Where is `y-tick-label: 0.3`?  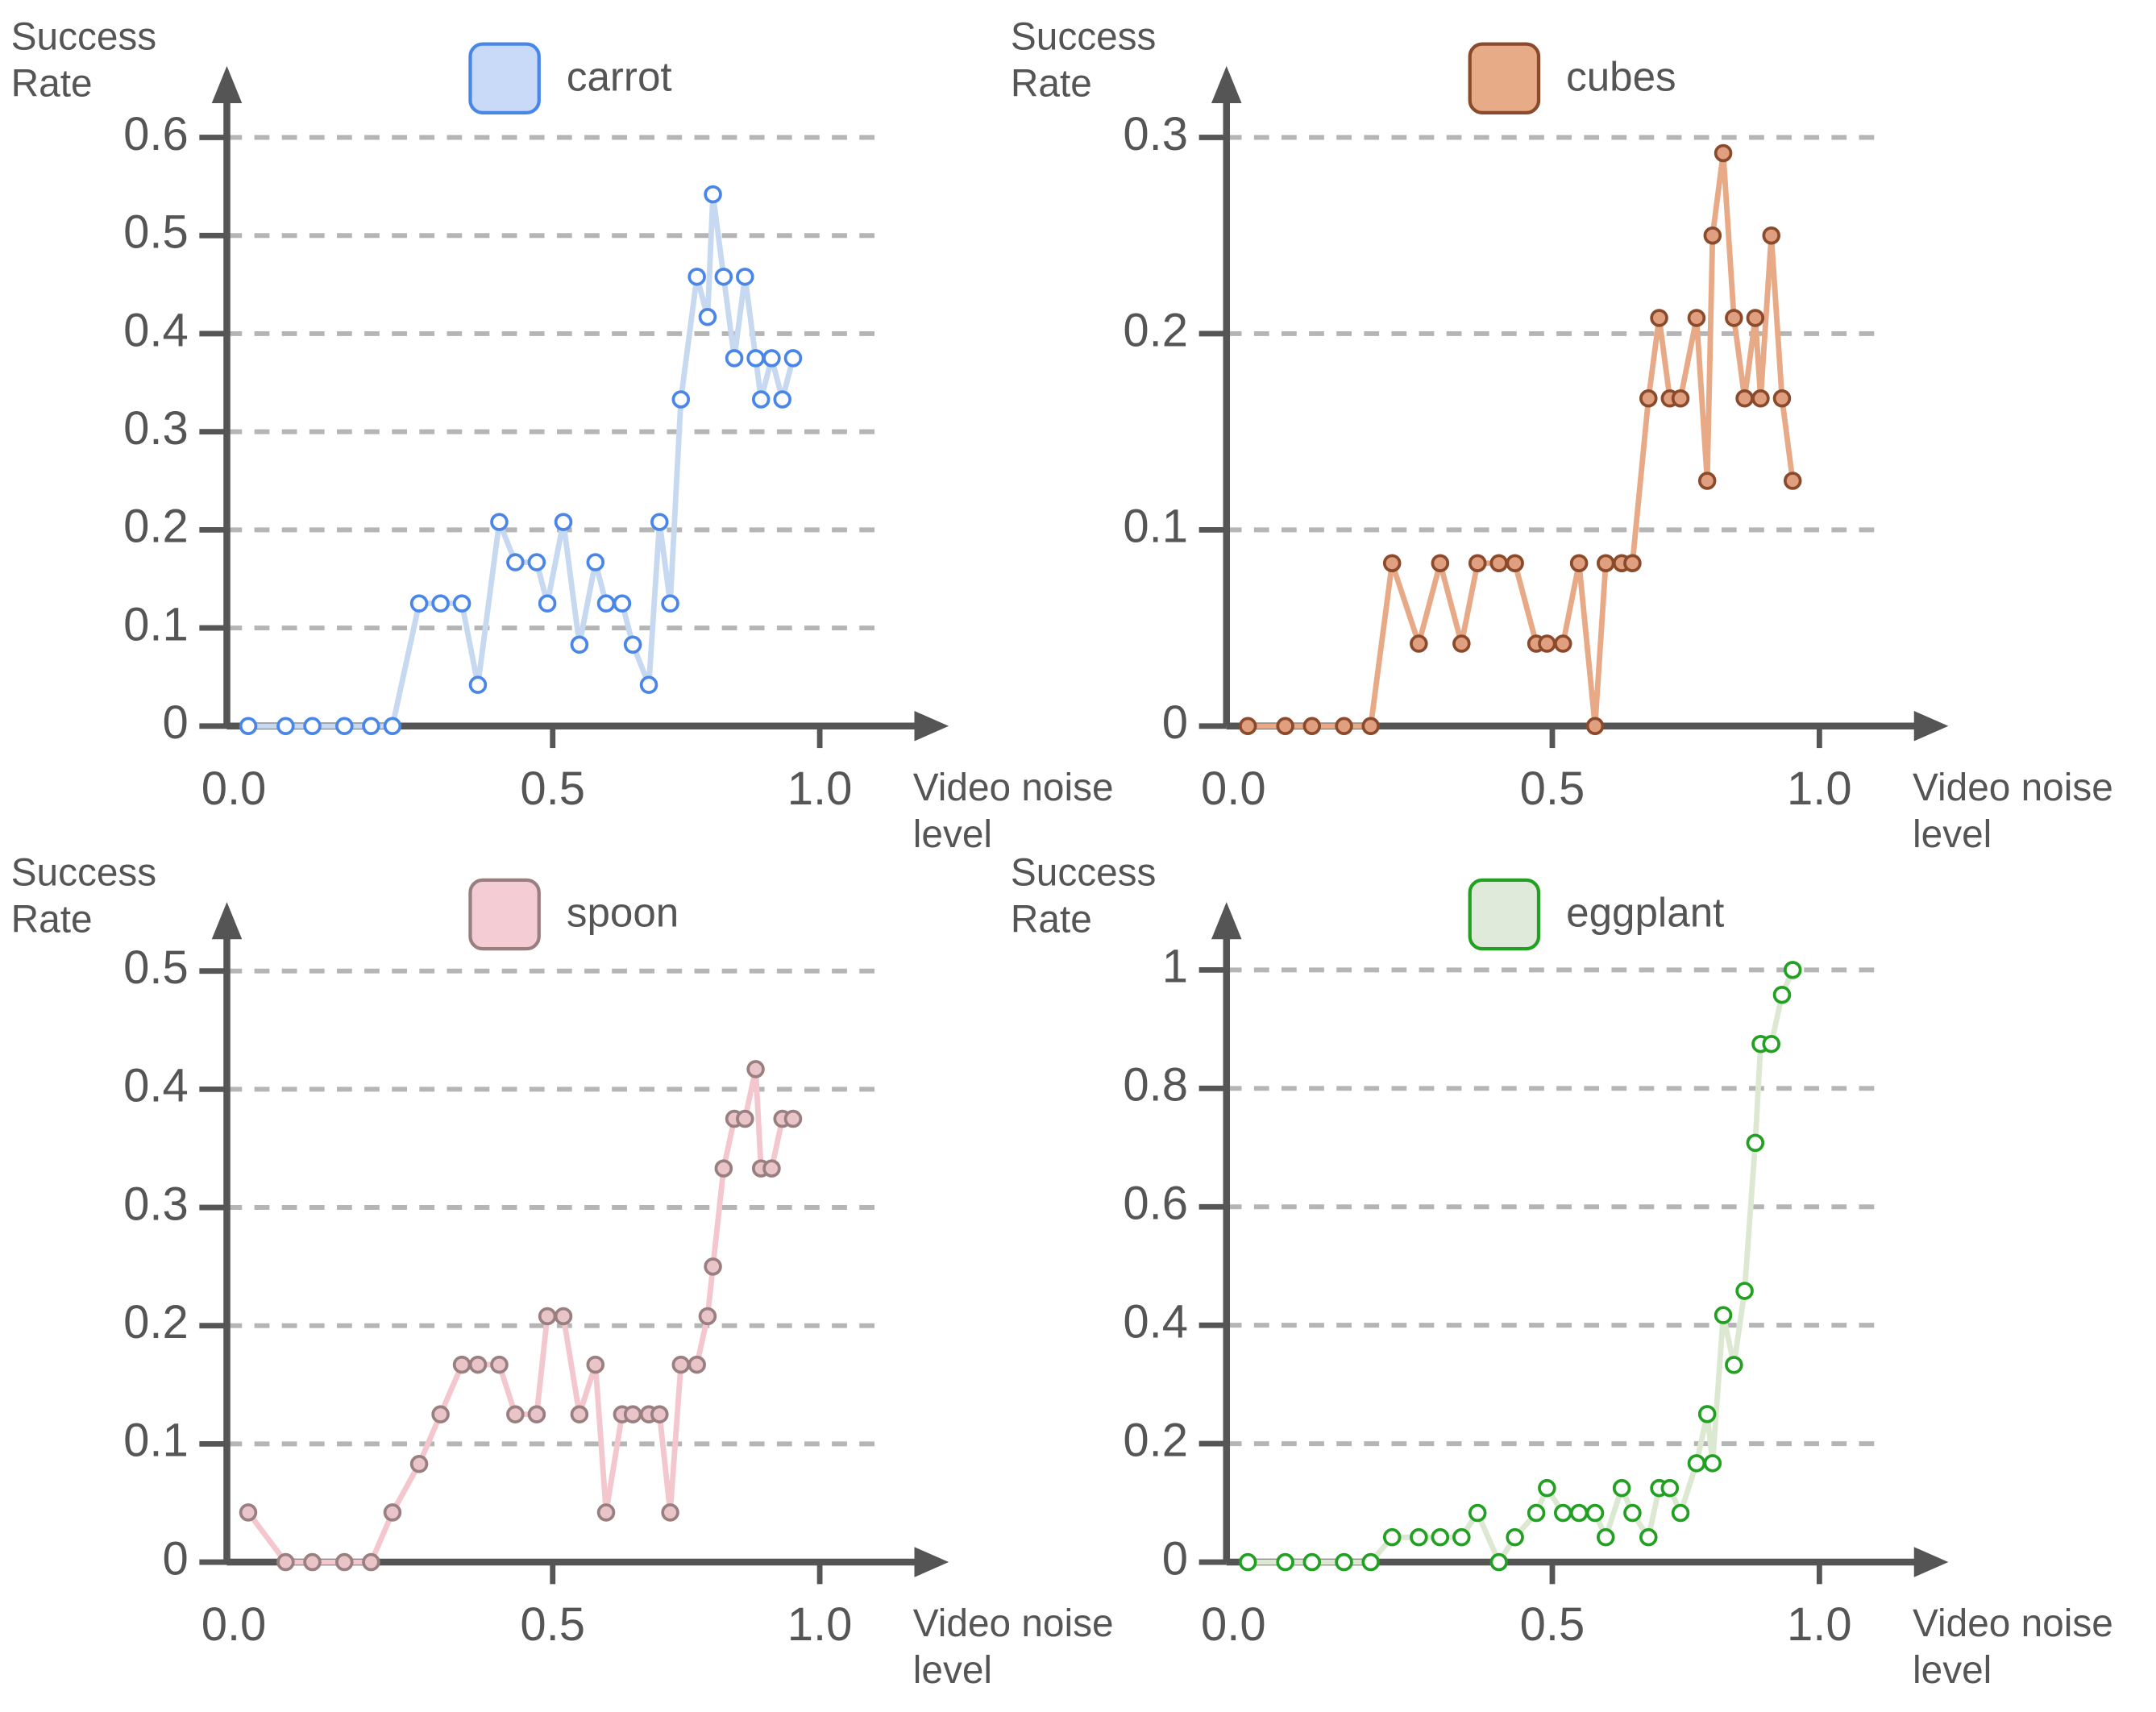 y-tick-label: 0.3 is located at coordinates (156, 429).